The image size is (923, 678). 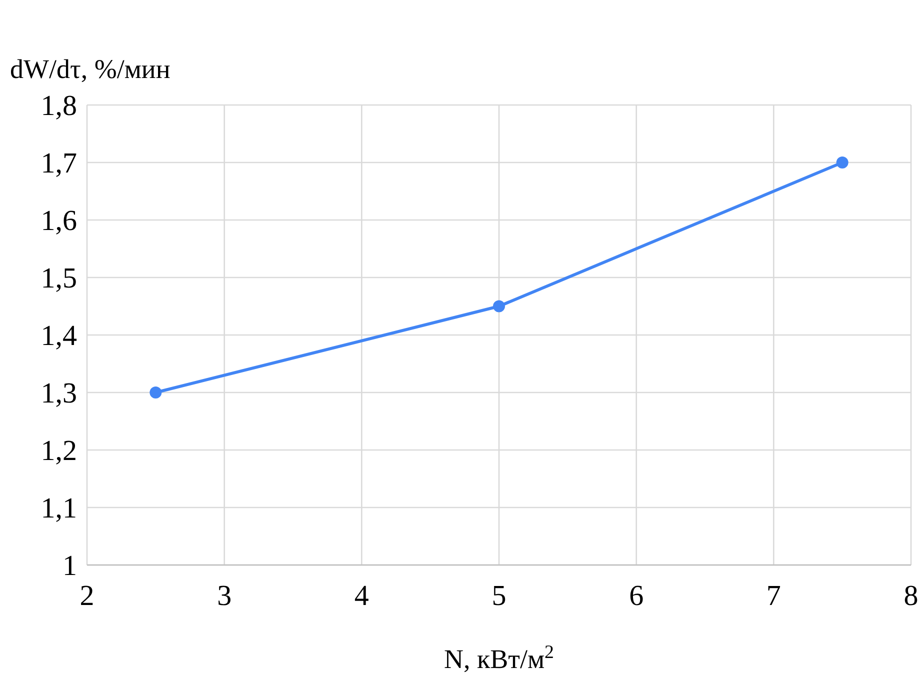 I want to click on y-tick-label: 1,4, so click(x=59, y=336).